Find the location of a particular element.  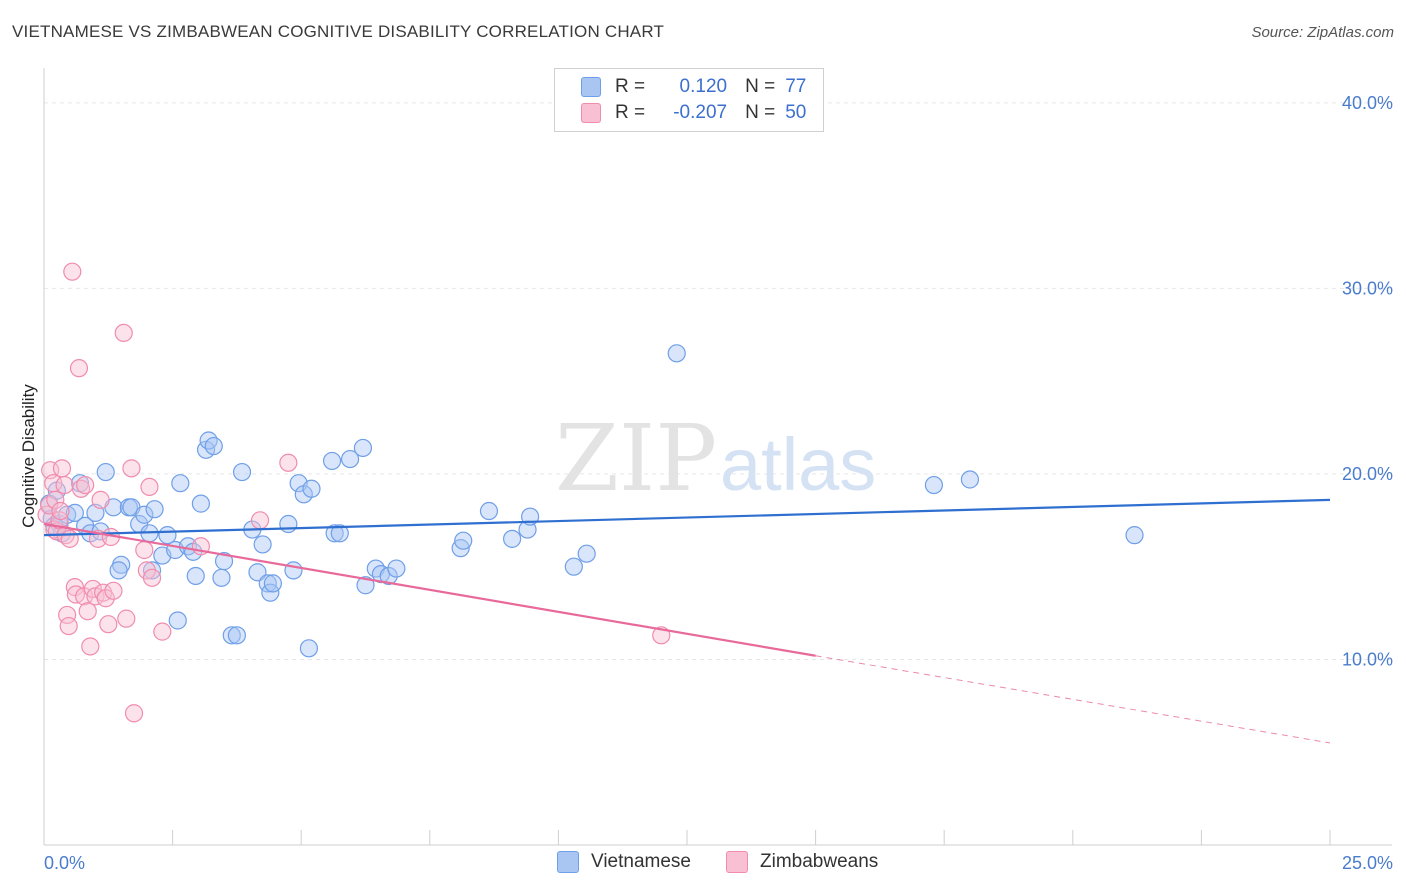

series-legend: Vietnamese Zimbabweans is located at coordinates (703, 864).